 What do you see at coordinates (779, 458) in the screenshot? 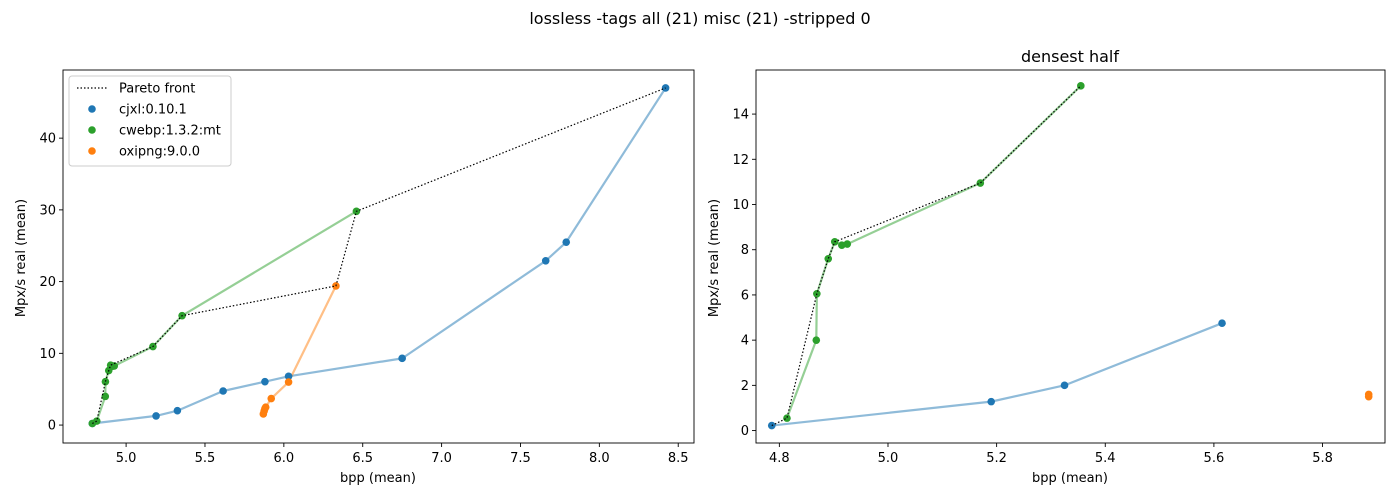
I see `x-tick-label: 4.8` at bounding box center [779, 458].